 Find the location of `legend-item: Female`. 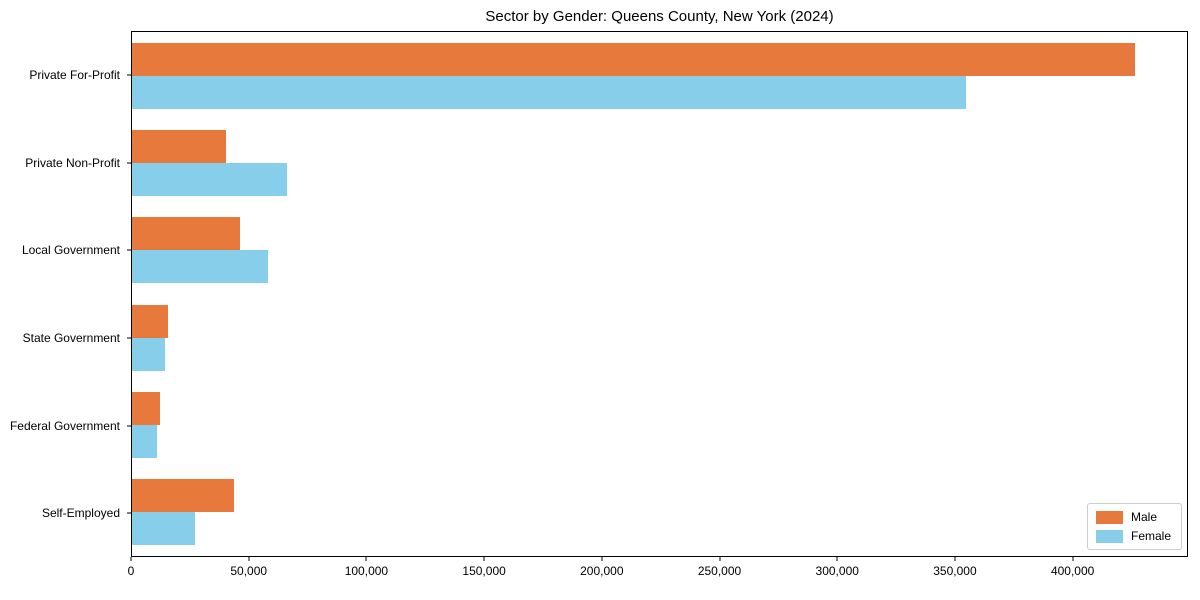

legend-item: Female is located at coordinates (1133, 536).